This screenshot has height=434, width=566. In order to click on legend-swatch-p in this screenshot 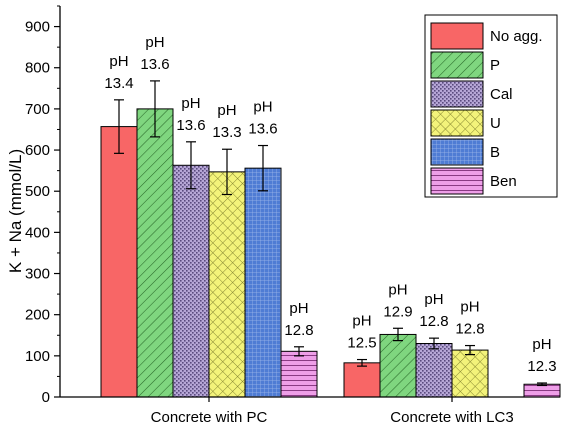, I will do `click(457, 65)`.